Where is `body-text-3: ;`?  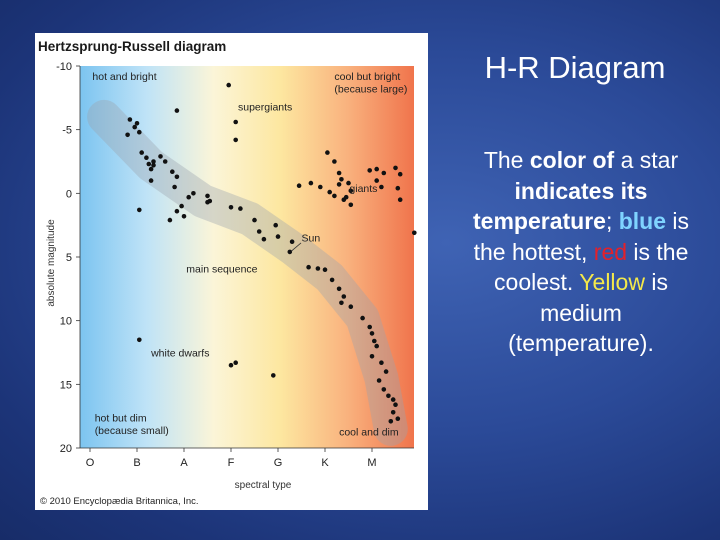 body-text-3: ; is located at coordinates (612, 221).